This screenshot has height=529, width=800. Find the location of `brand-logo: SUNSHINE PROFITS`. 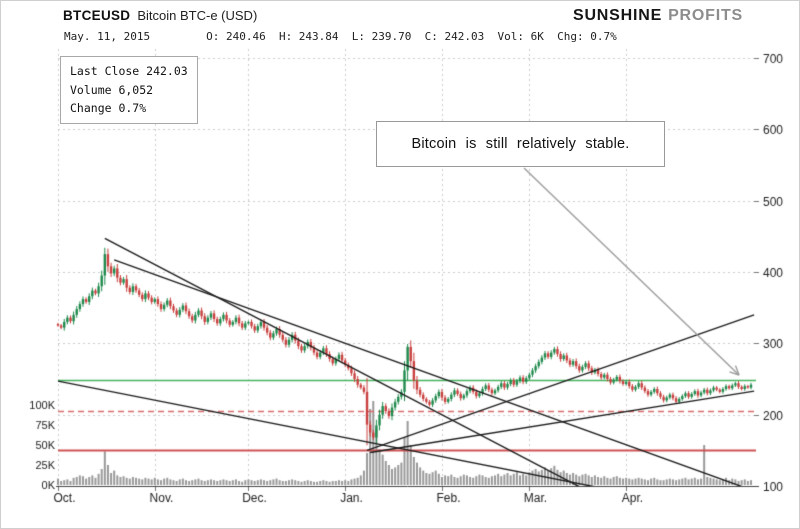

brand-logo: SUNSHINE PROFITS is located at coordinates (658, 16).